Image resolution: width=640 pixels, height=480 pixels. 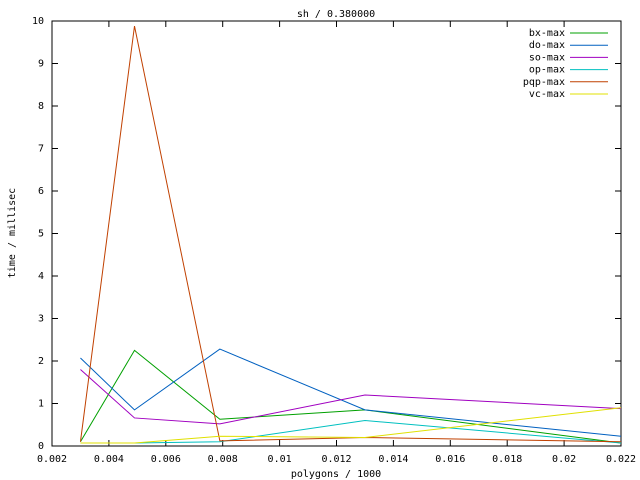 I want to click on x-tick-label: 0.004, so click(x=109, y=459).